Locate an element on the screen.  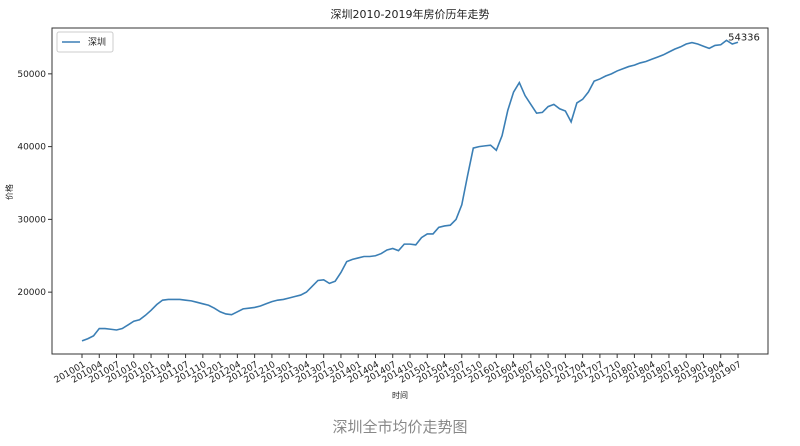
legend-label: 深圳 is located at coordinates (97, 42).